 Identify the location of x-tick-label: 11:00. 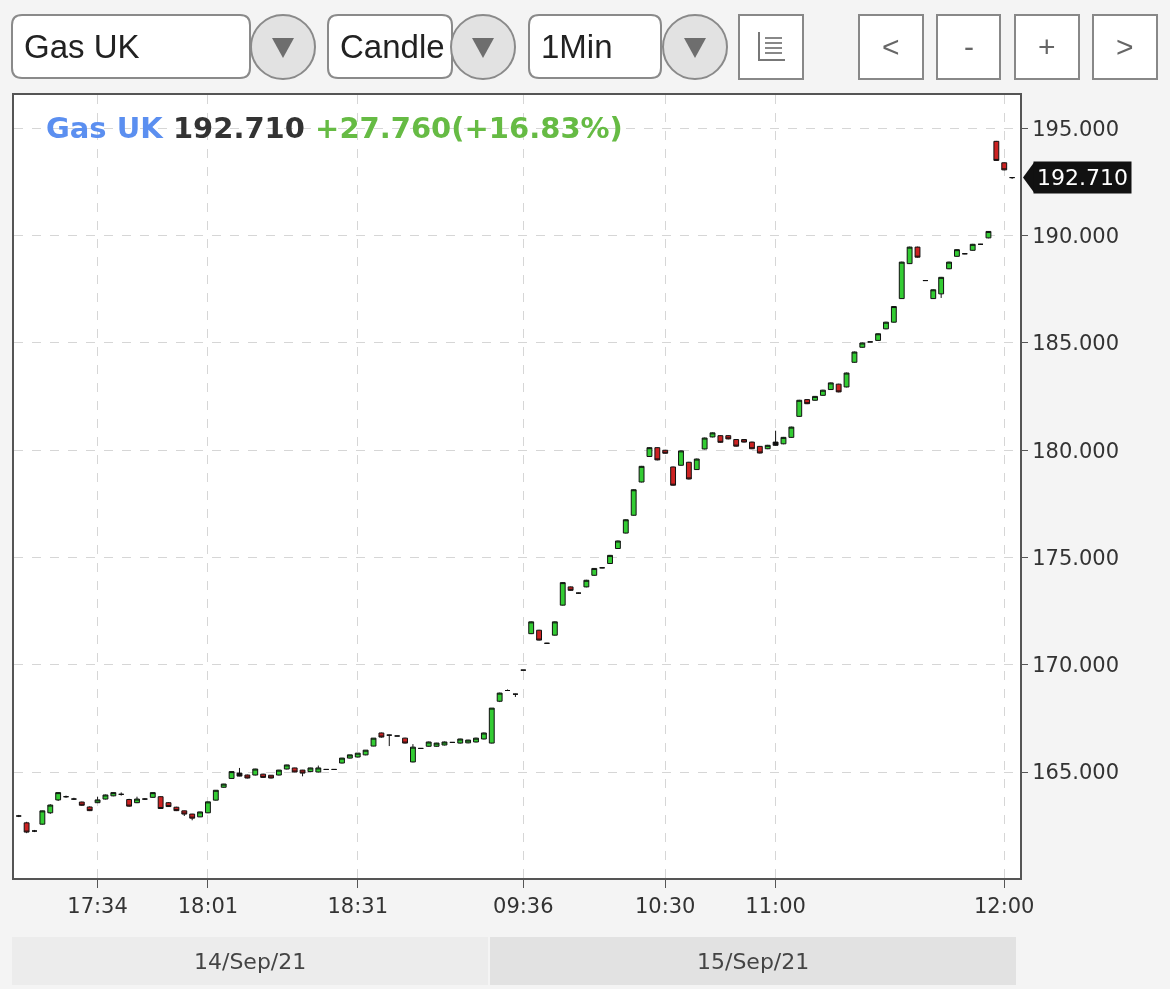
(775, 906).